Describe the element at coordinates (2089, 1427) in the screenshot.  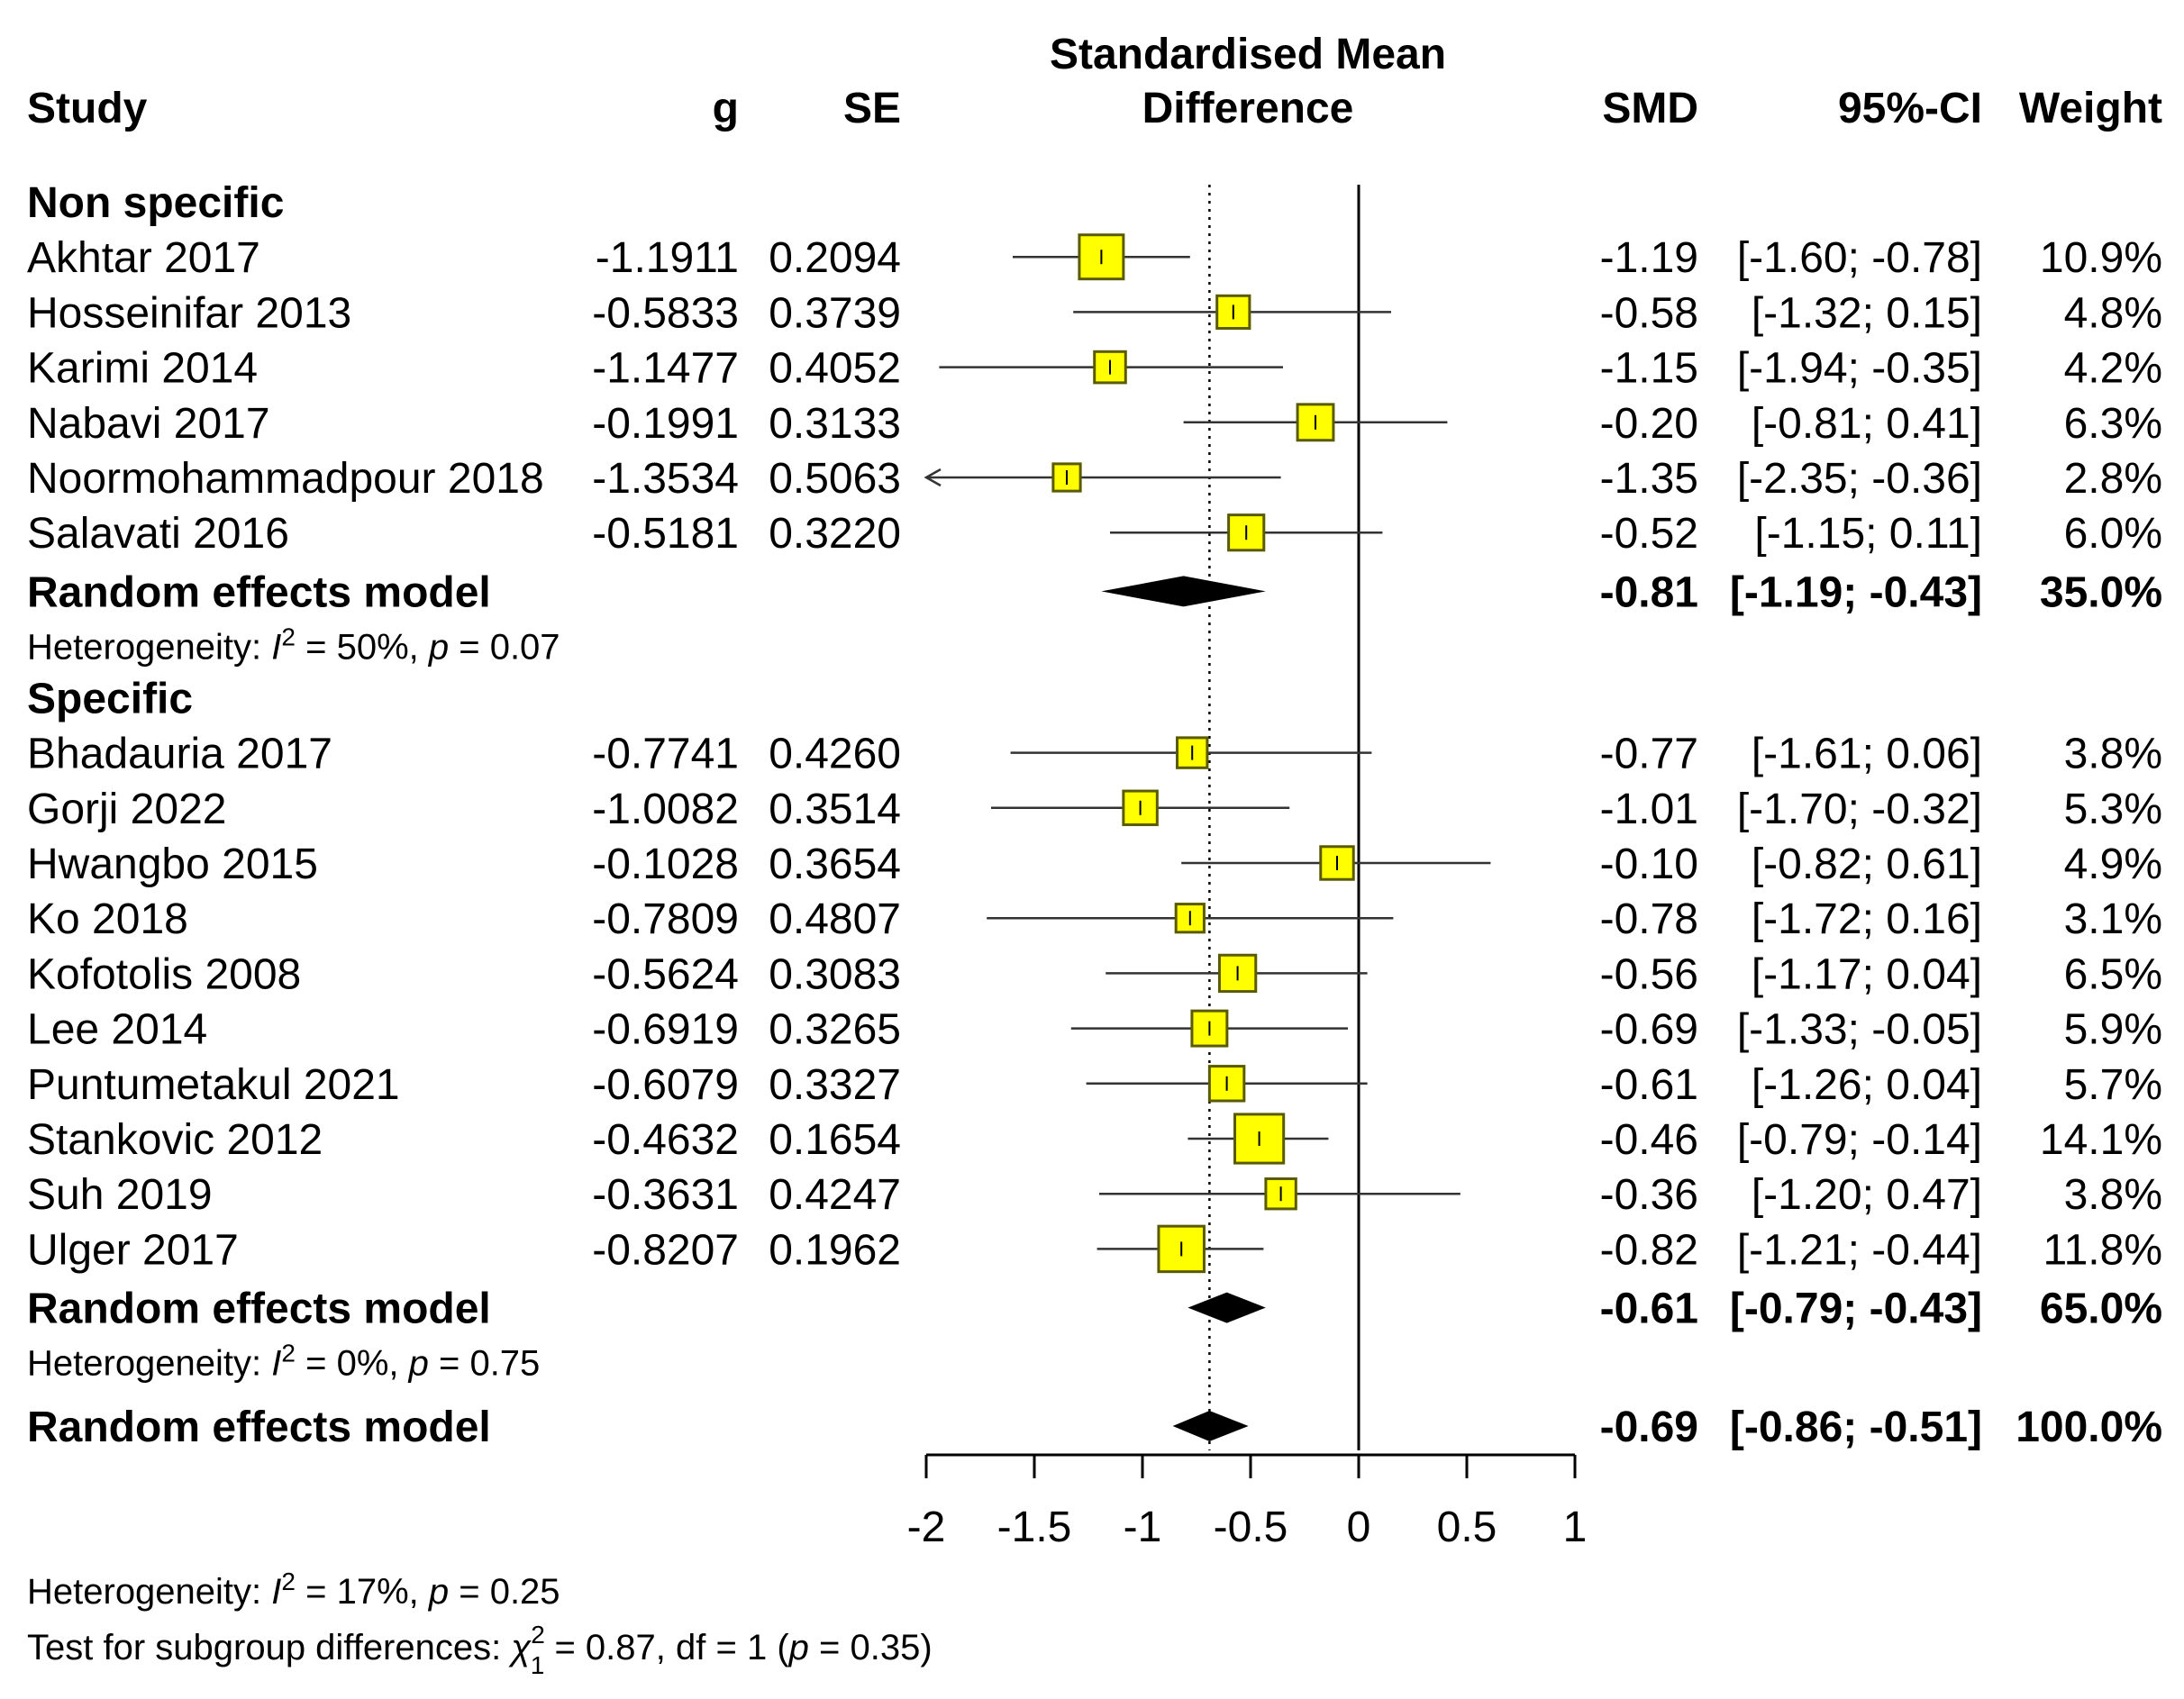
I see `summary-weight: 100.0%` at that location.